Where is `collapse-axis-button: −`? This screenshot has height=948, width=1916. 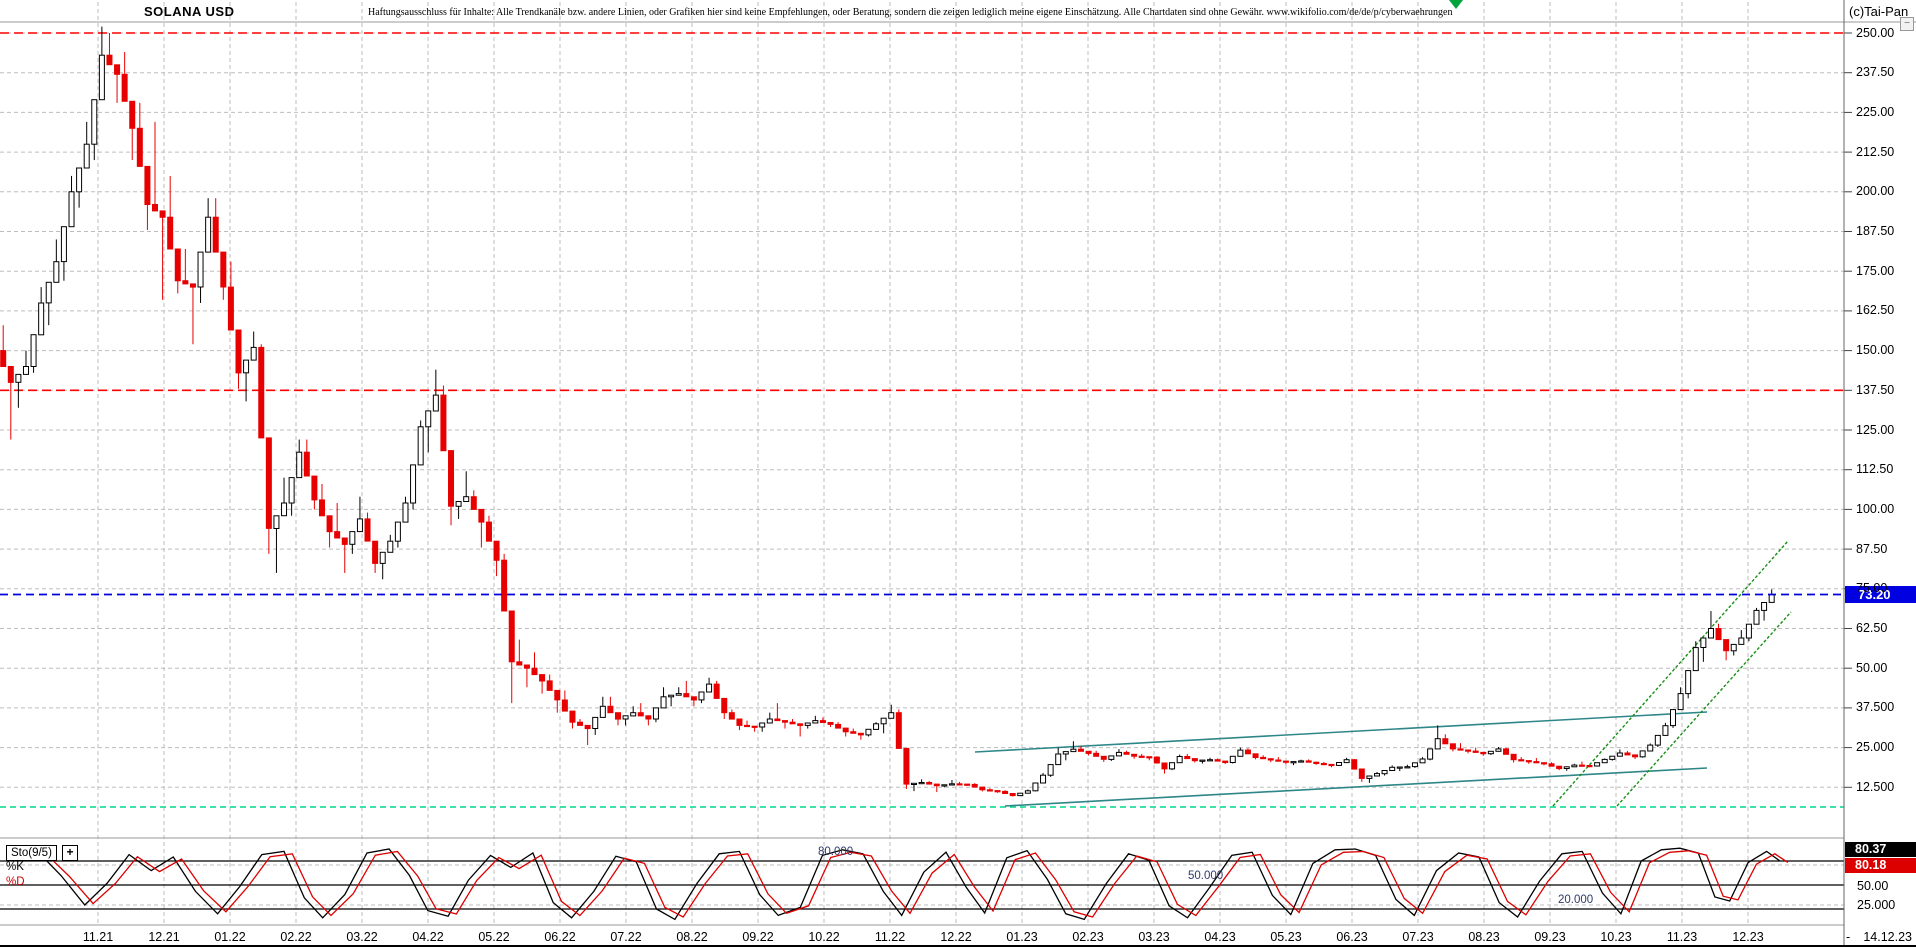 collapse-axis-button: − is located at coordinates (1907, 24).